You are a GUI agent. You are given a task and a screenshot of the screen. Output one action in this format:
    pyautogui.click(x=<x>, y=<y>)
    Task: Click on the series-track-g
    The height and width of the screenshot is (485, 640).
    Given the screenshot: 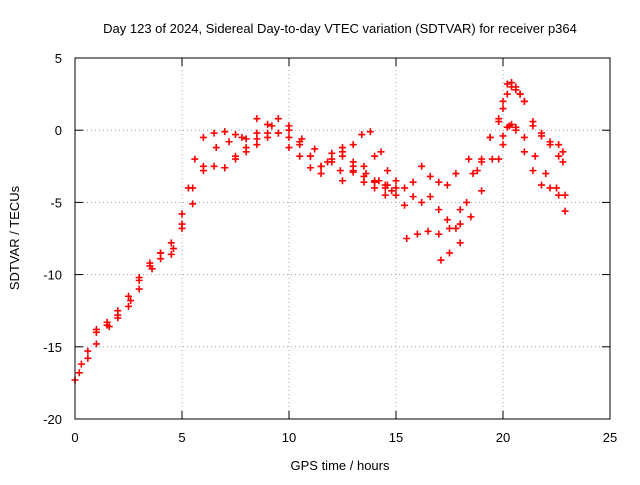 What is the action you would take?
    pyautogui.click(x=485, y=160)
    